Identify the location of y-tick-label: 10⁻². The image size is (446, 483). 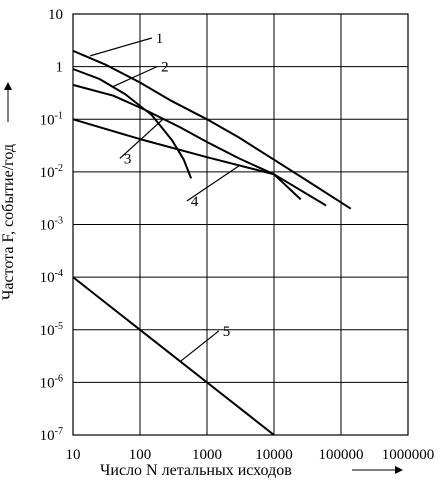
(51, 172).